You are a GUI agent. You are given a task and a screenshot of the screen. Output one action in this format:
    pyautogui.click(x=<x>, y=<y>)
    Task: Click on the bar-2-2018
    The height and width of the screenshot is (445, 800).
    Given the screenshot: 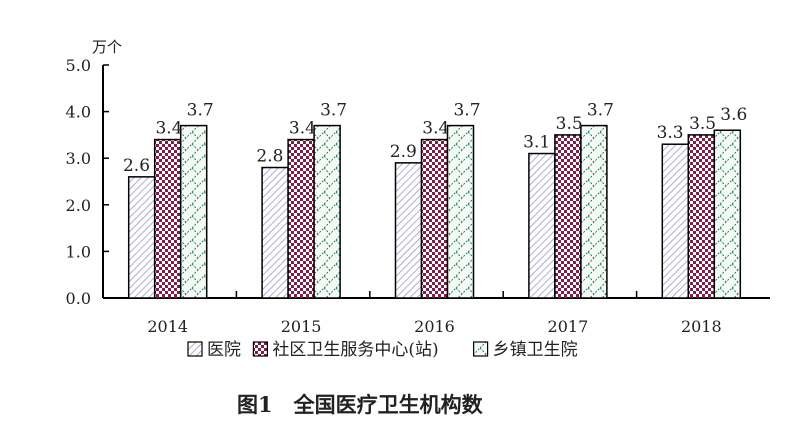 What is the action you would take?
    pyautogui.click(x=701, y=216)
    